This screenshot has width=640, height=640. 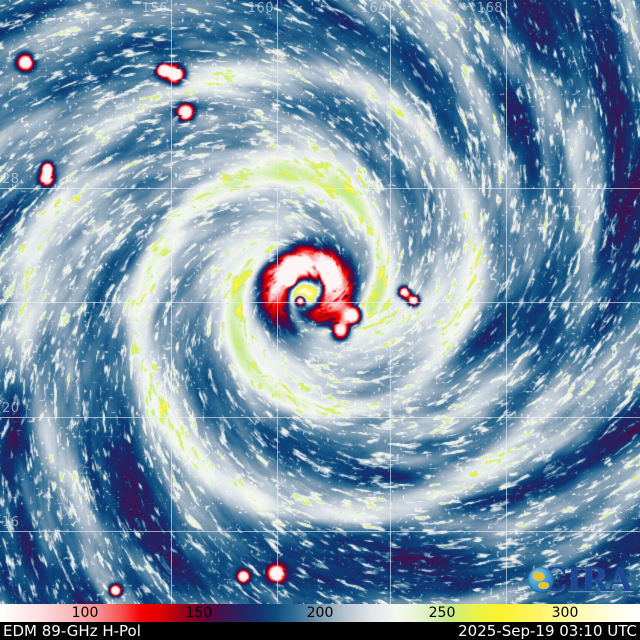 What do you see at coordinates (541, 579) in the screenshot?
I see `globe-icon` at bounding box center [541, 579].